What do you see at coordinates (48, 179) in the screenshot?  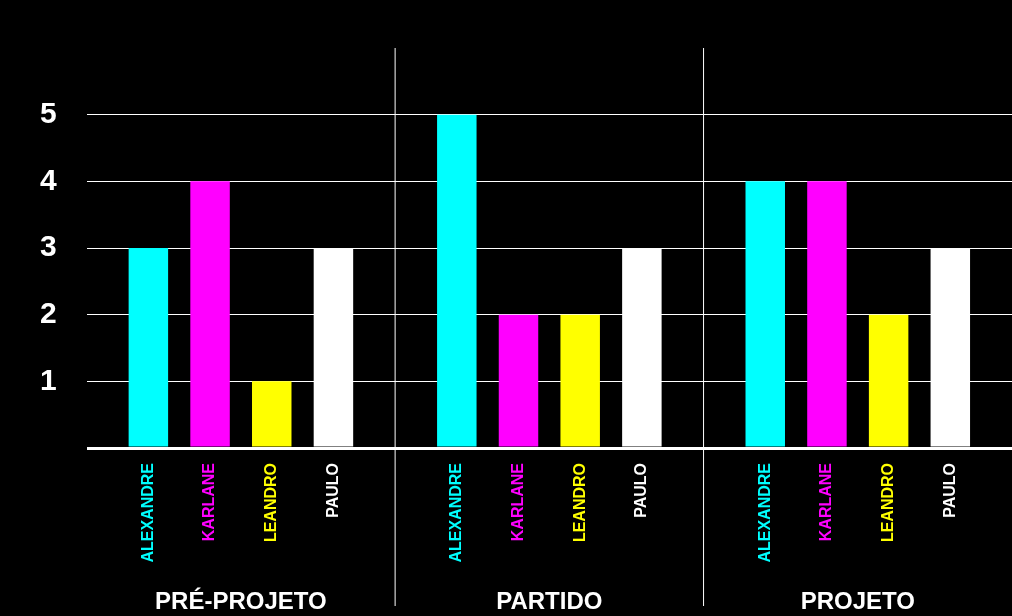 I see `y-tick-label: 4` at bounding box center [48, 179].